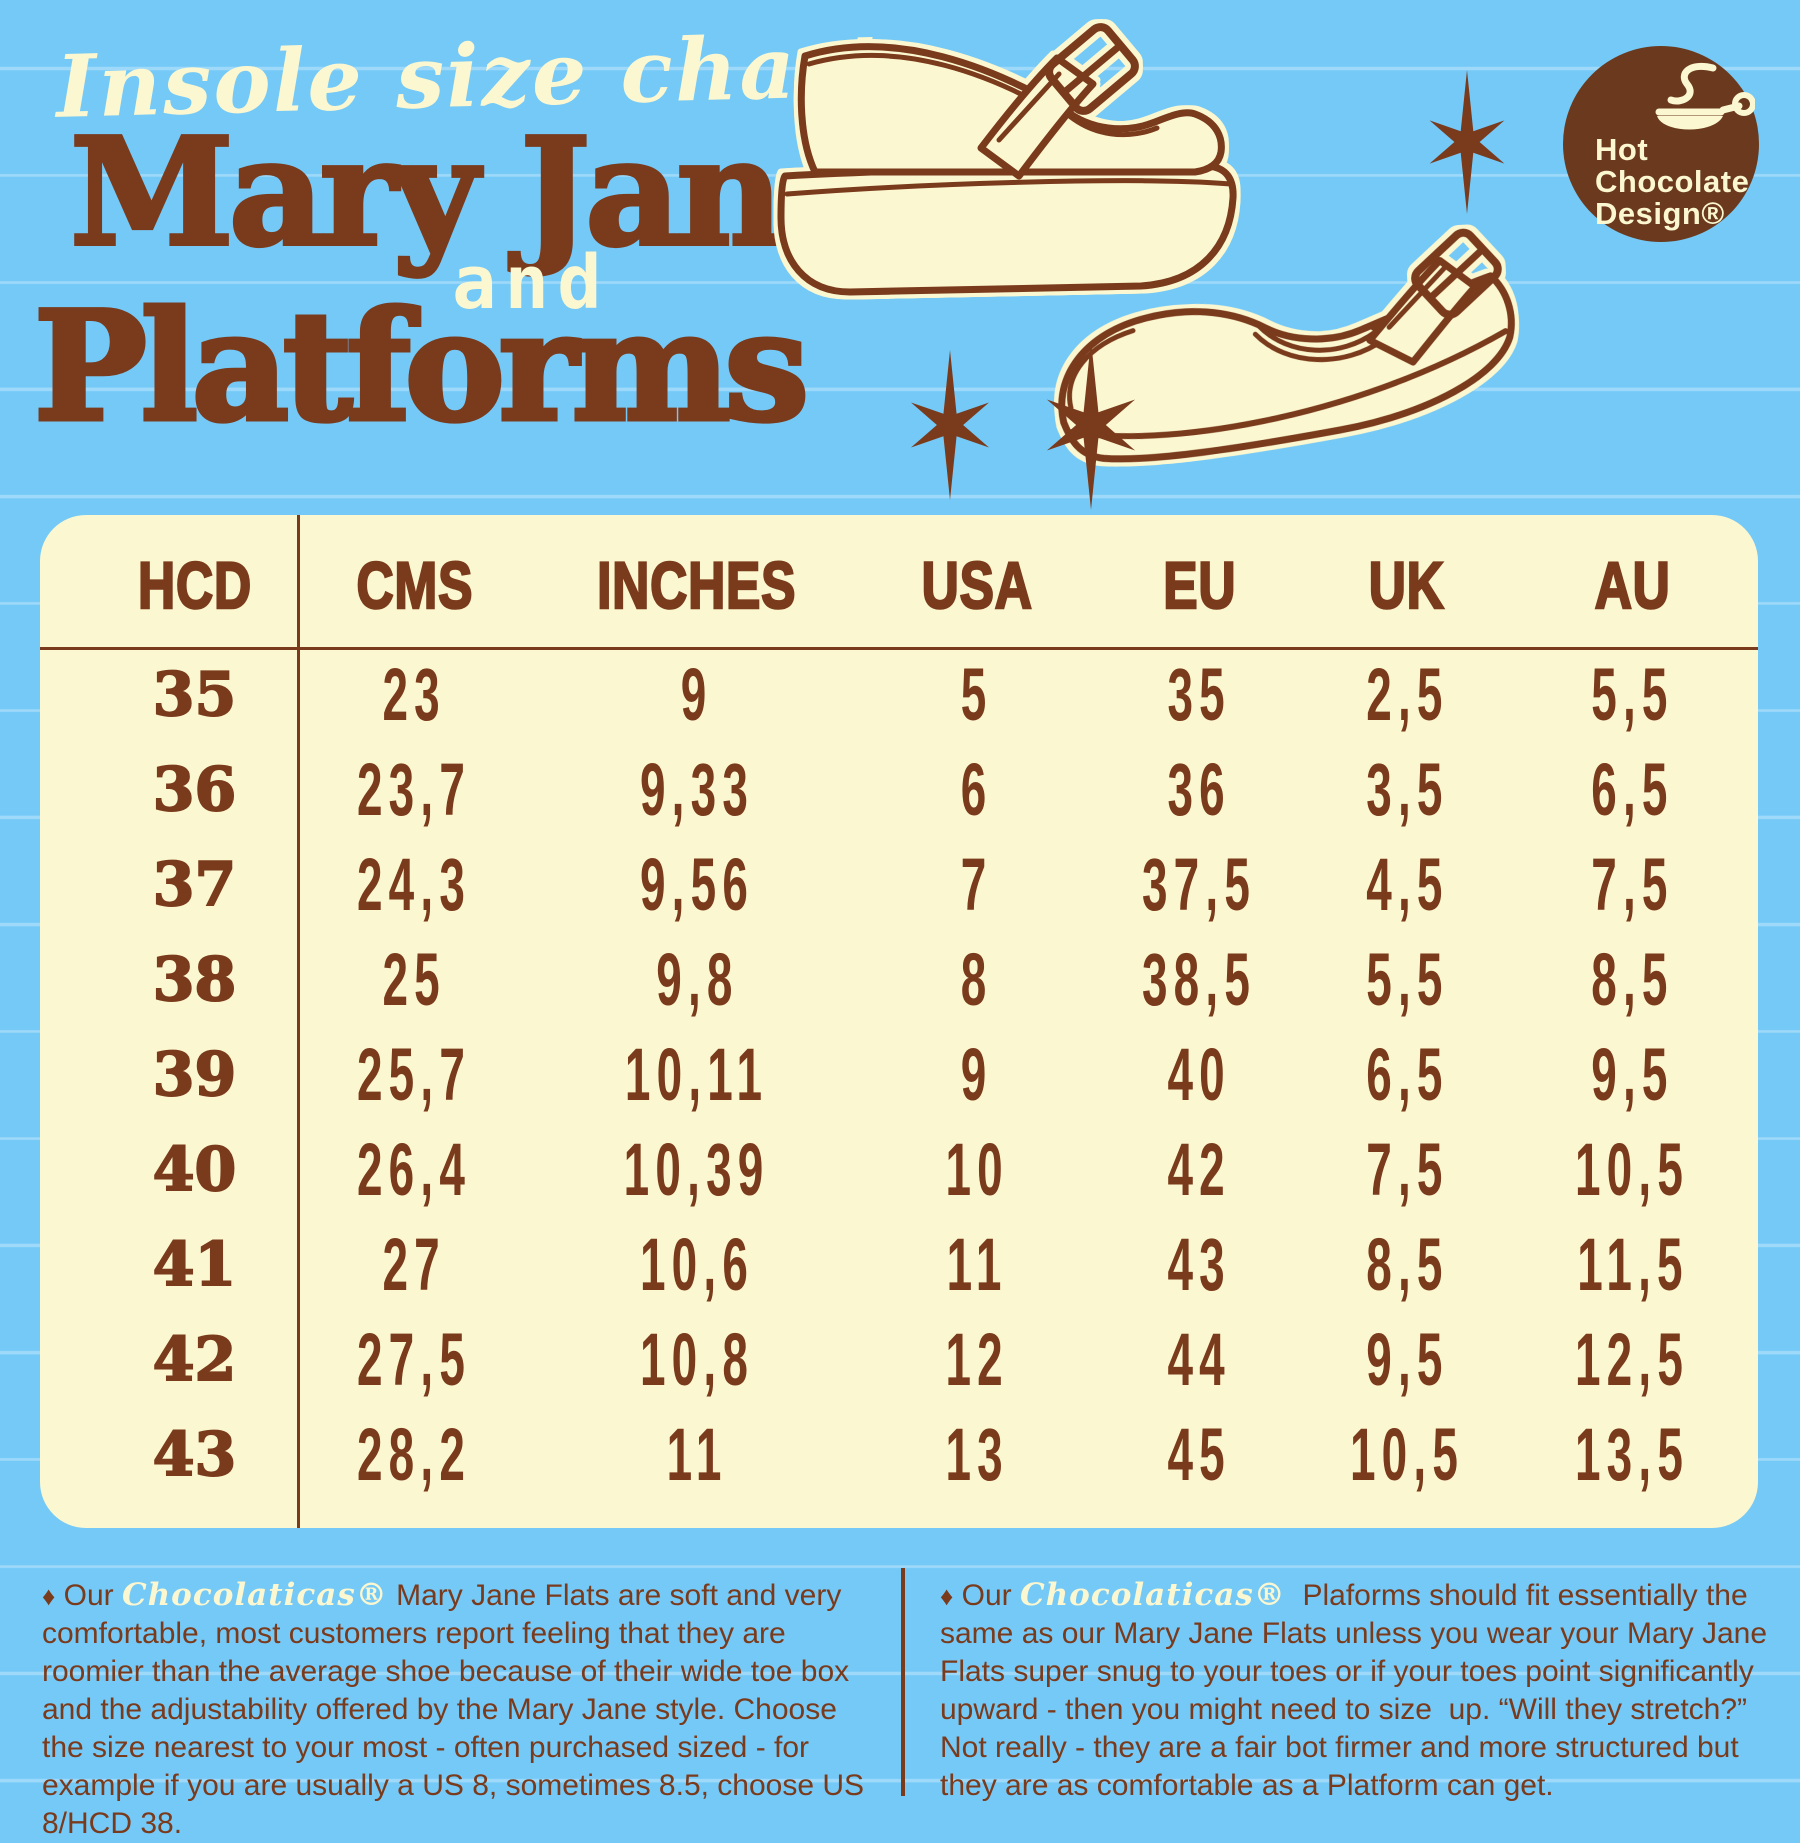 The width and height of the screenshot is (1800, 1843). What do you see at coordinates (1199, 1359) in the screenshot?
I see `size-value-cell: 44` at bounding box center [1199, 1359].